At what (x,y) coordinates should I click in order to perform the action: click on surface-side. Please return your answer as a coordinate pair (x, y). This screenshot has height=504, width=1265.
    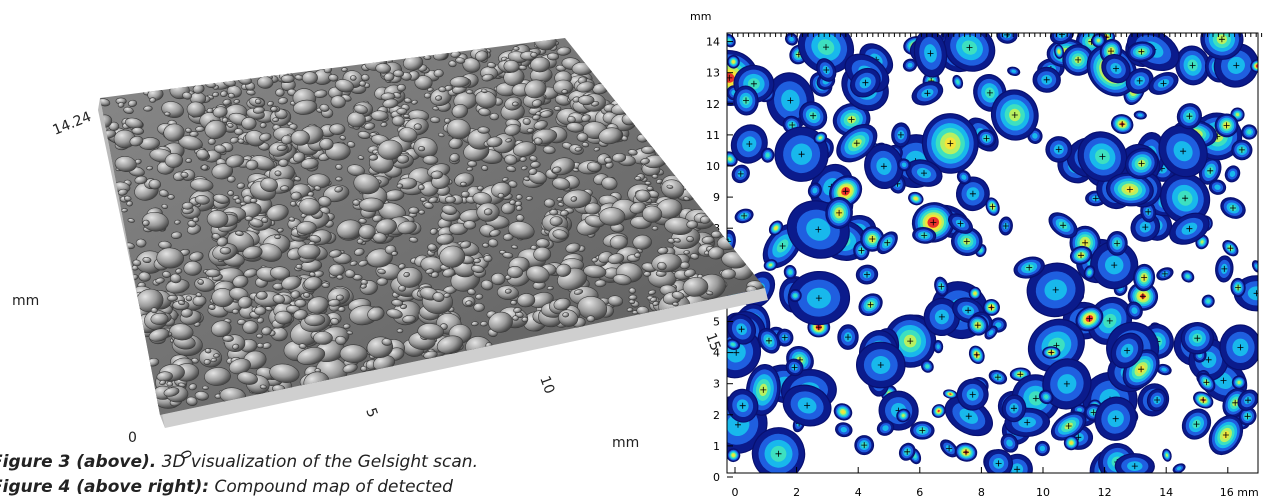
    Looking at the image, I should click on (131, 263).